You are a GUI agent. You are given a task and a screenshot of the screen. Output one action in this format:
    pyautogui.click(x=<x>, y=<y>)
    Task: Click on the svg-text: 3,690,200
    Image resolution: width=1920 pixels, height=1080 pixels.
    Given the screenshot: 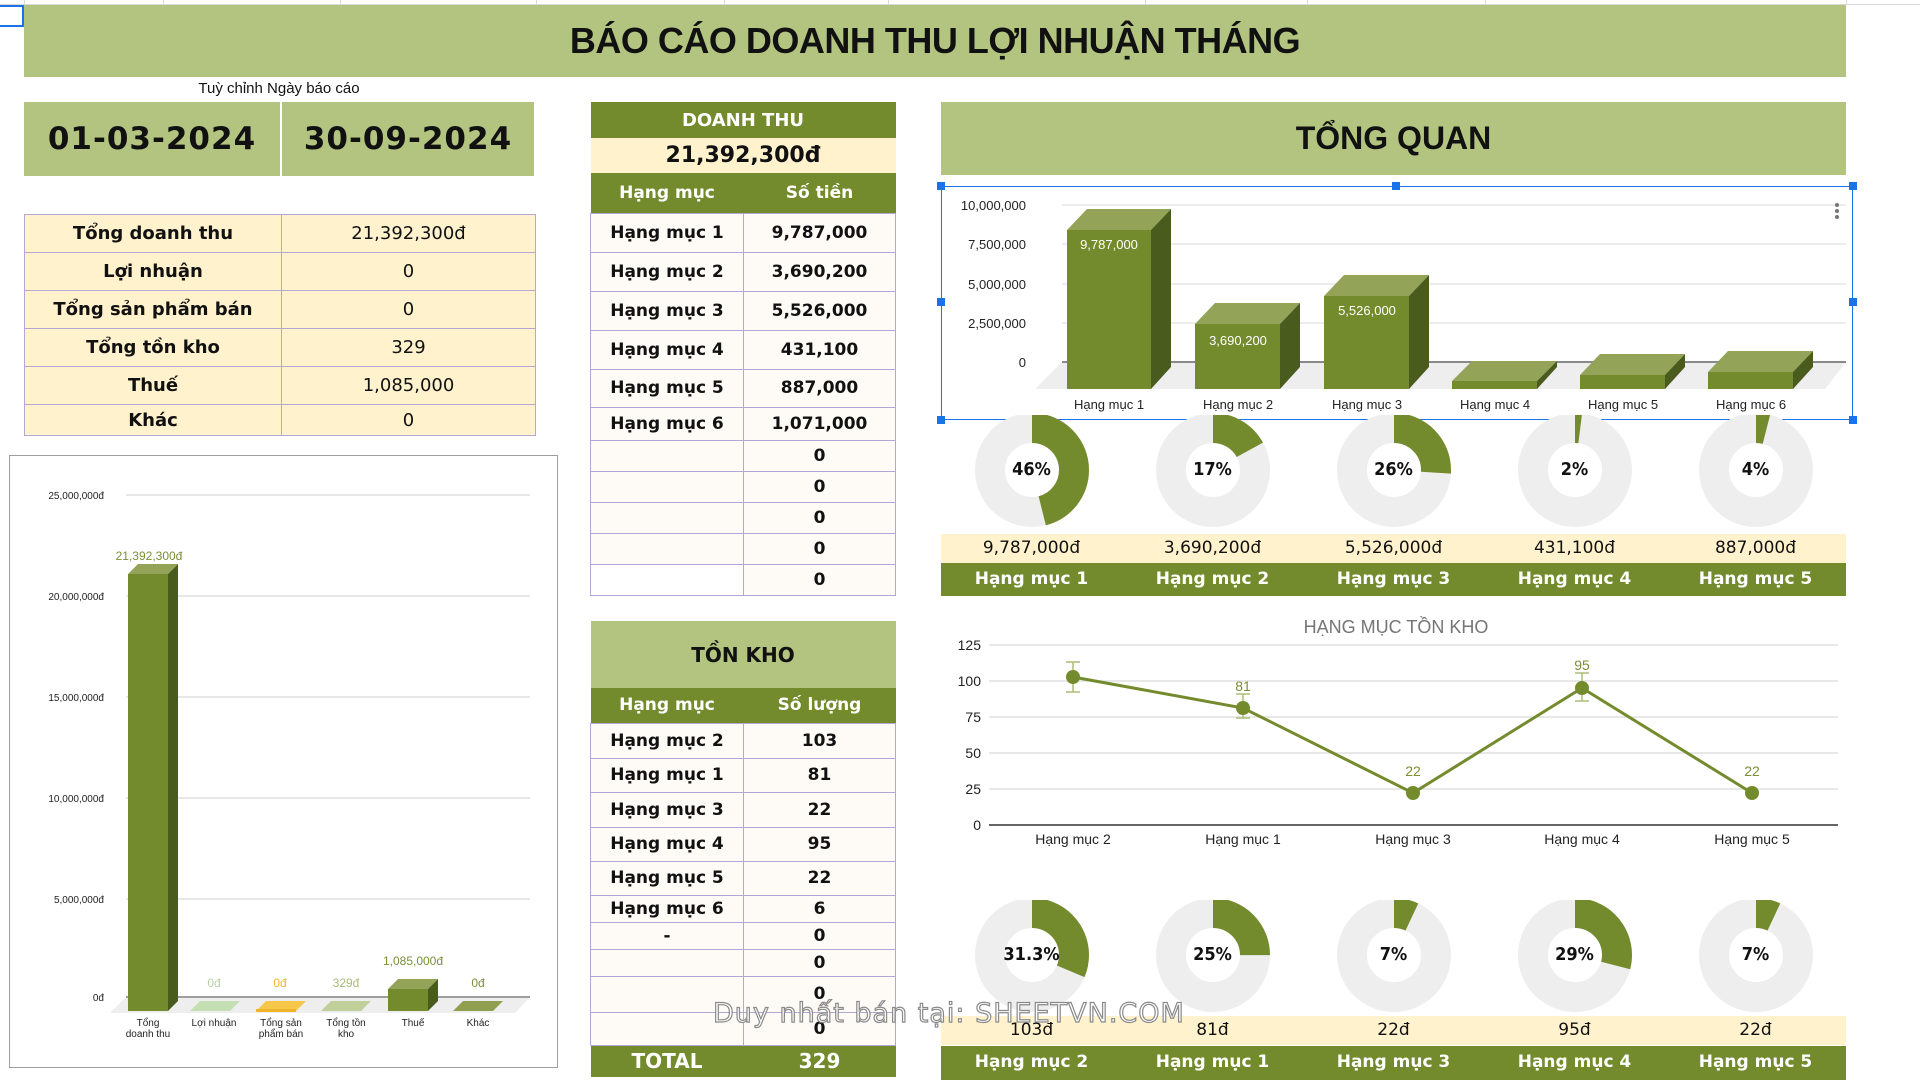 What is the action you would take?
    pyautogui.click(x=1238, y=340)
    